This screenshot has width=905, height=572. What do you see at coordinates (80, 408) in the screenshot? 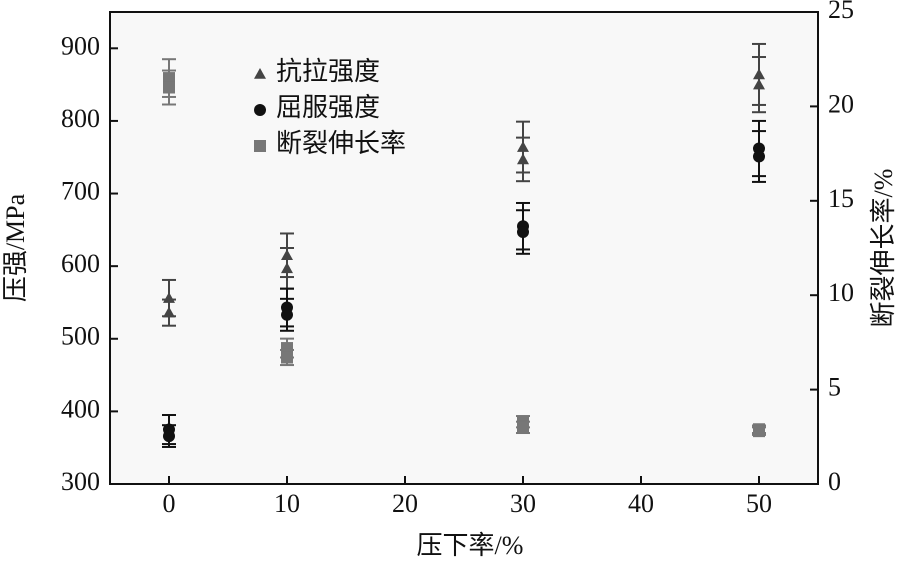
I see `y-tick-label: 400` at bounding box center [80, 408].